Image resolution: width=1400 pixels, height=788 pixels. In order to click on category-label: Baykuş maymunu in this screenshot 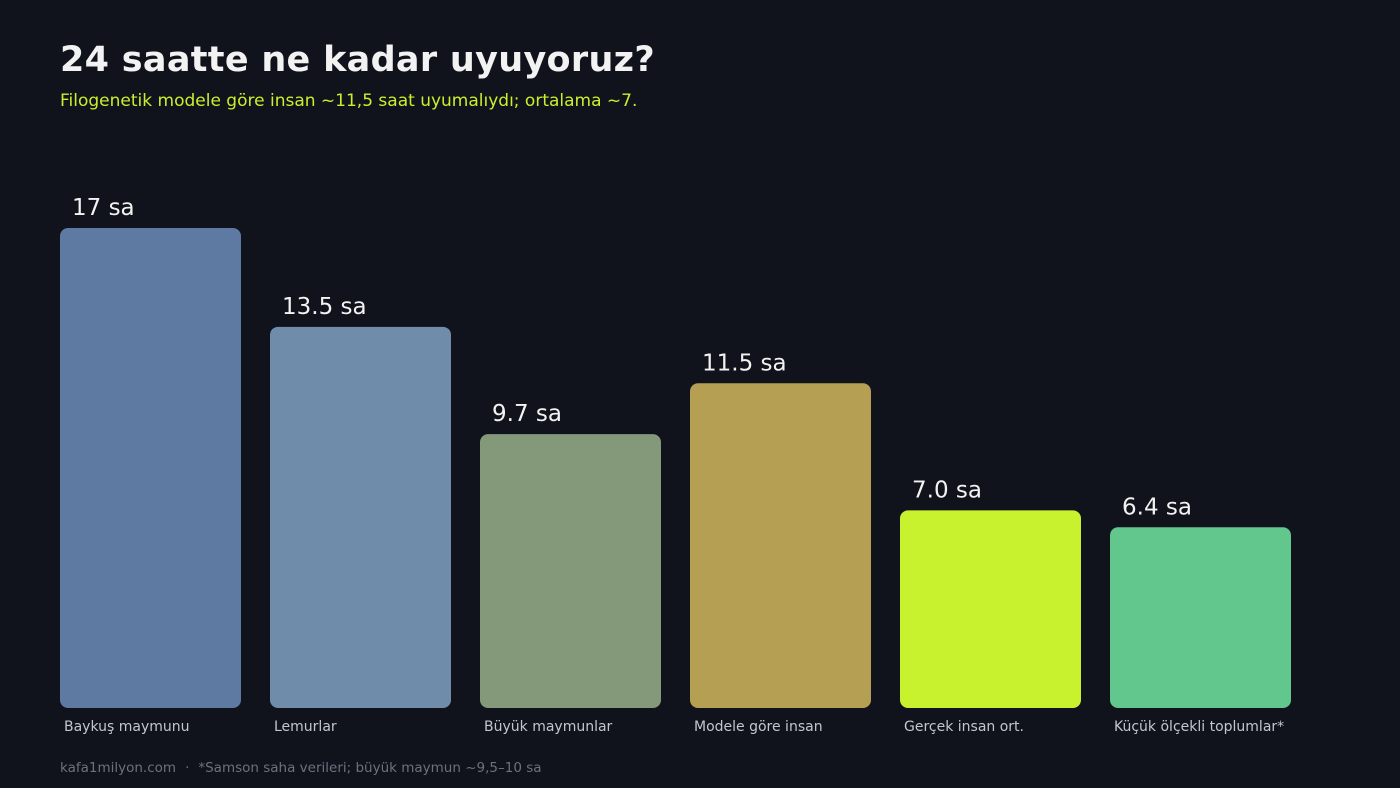, I will do `click(127, 727)`.